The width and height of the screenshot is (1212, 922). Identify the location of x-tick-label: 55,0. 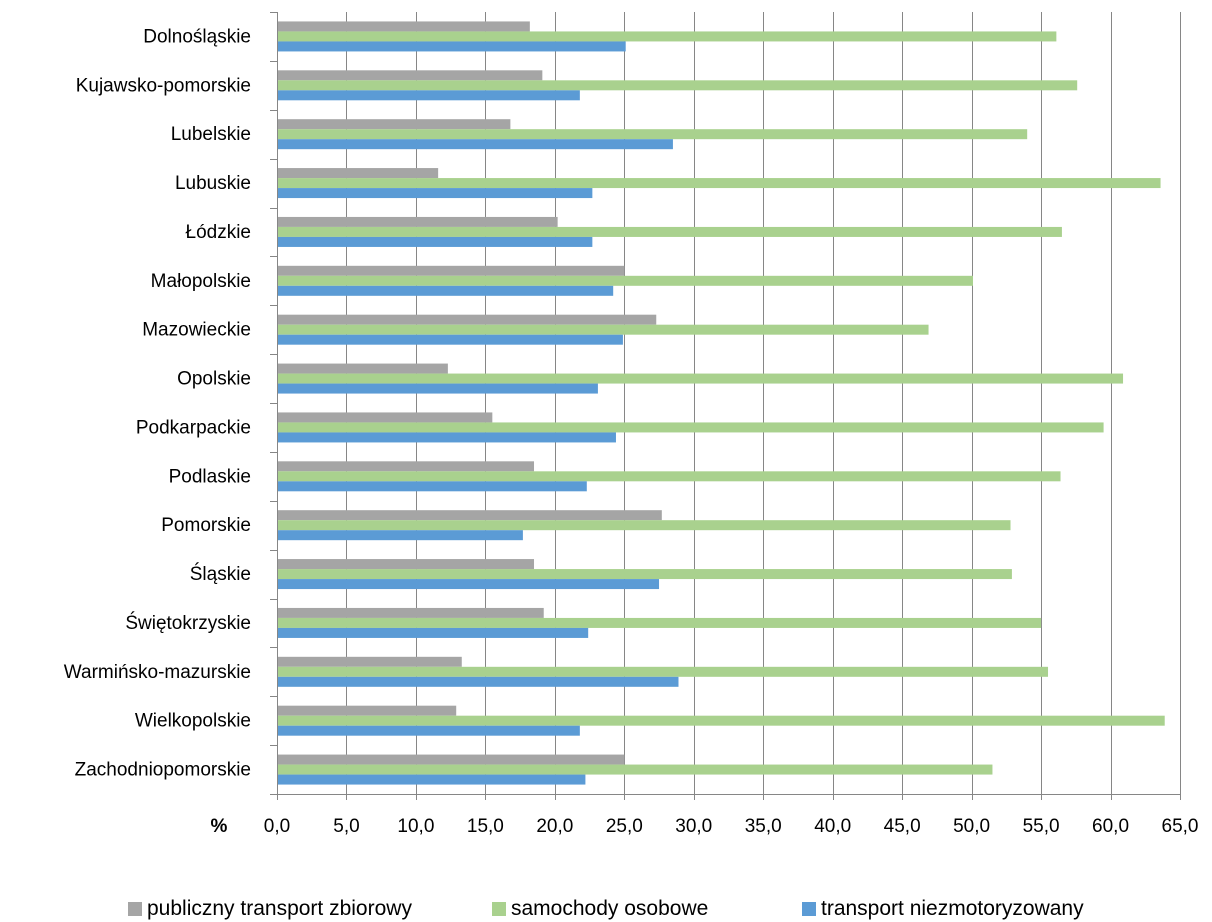
(1041, 826).